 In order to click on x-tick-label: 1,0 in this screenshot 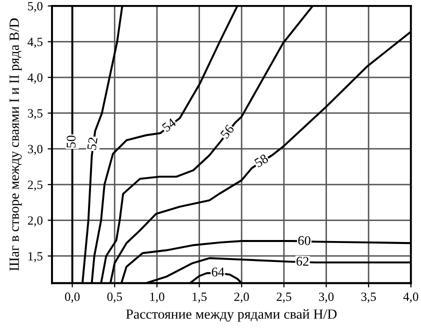, I will do `click(157, 297)`.